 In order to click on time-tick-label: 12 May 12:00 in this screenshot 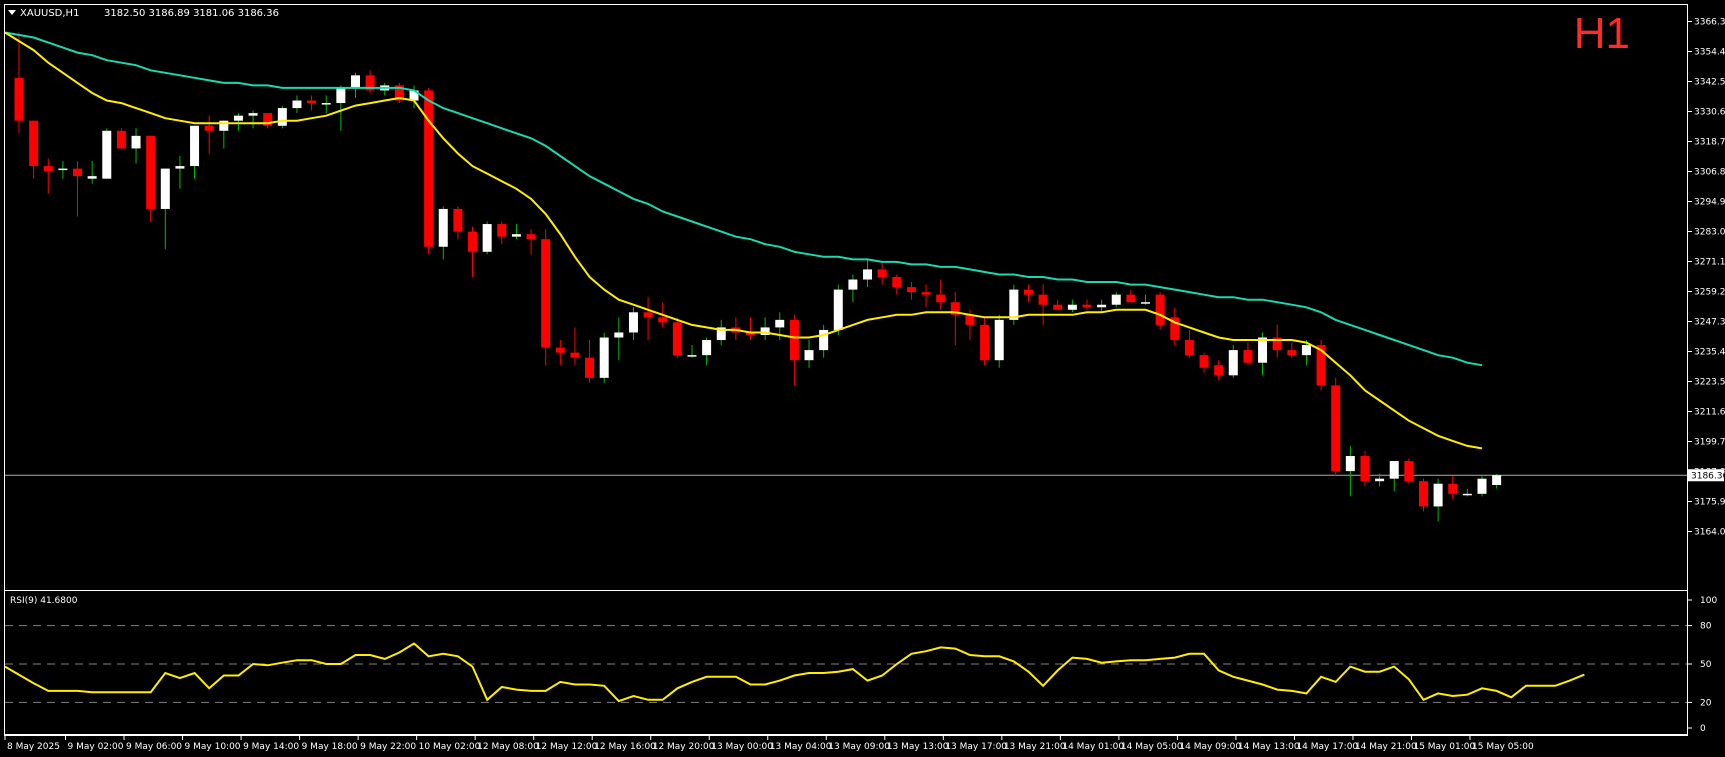, I will do `click(567, 747)`.